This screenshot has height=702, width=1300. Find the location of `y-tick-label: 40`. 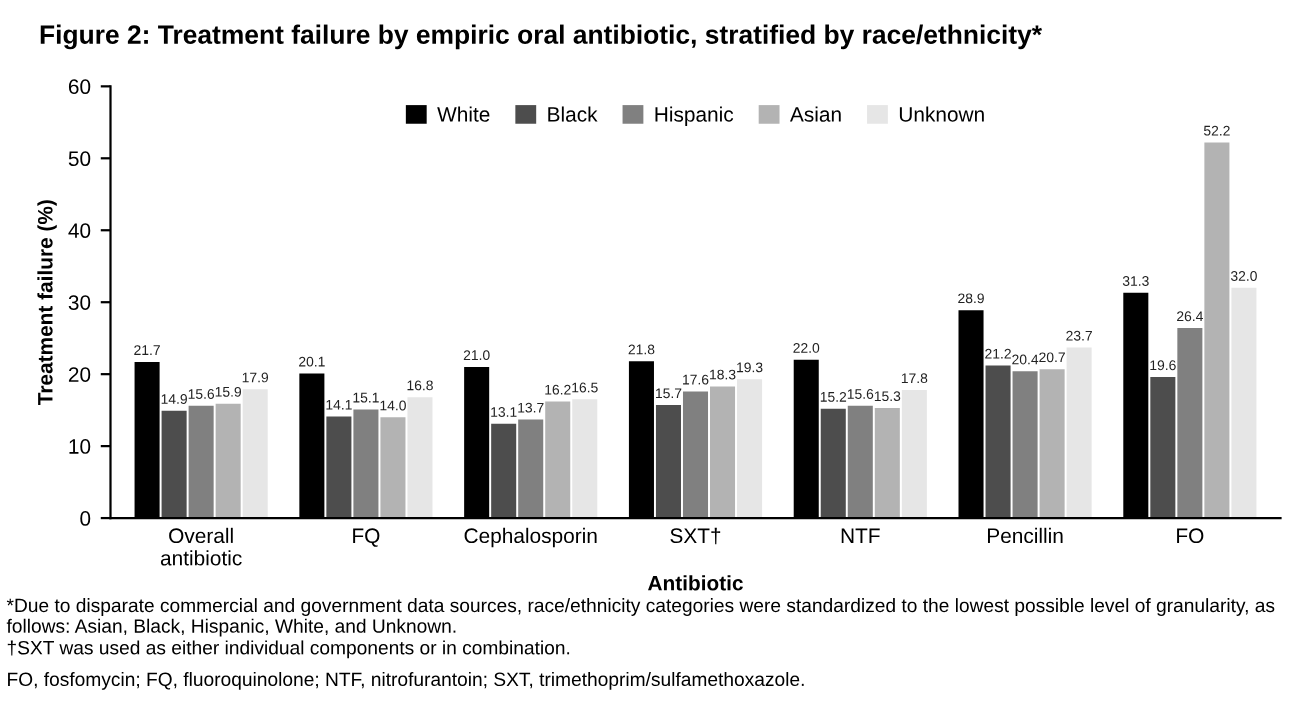

y-tick-label: 40 is located at coordinates (79, 231).